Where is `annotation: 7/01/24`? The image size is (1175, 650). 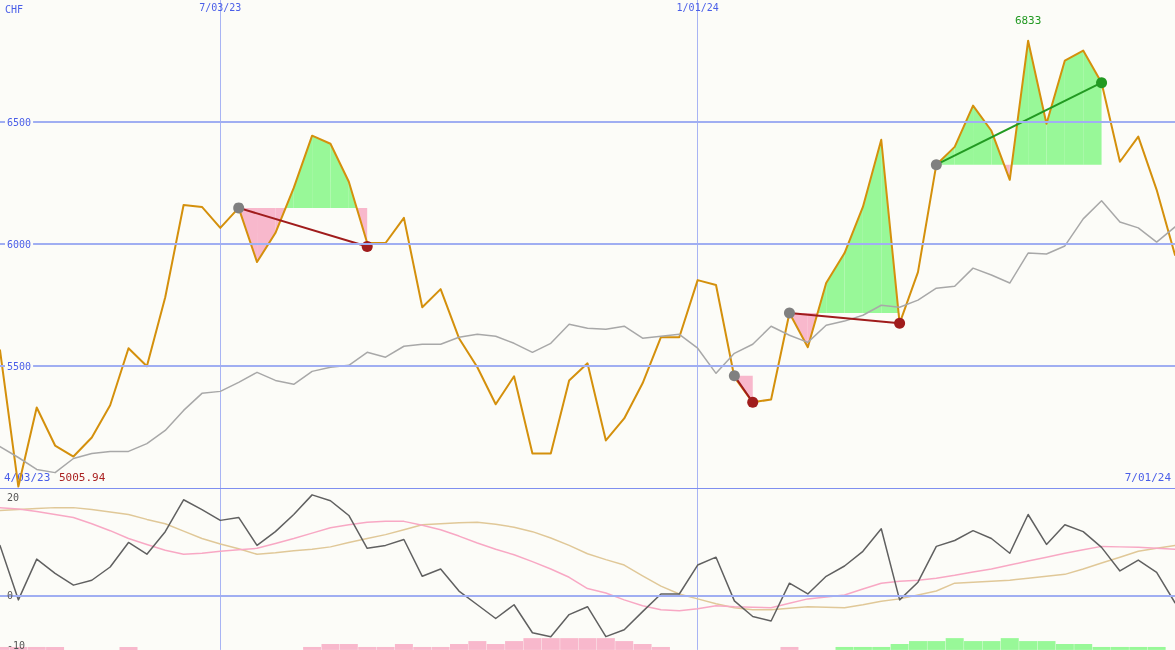 annotation: 7/01/24 is located at coordinates (1148, 477).